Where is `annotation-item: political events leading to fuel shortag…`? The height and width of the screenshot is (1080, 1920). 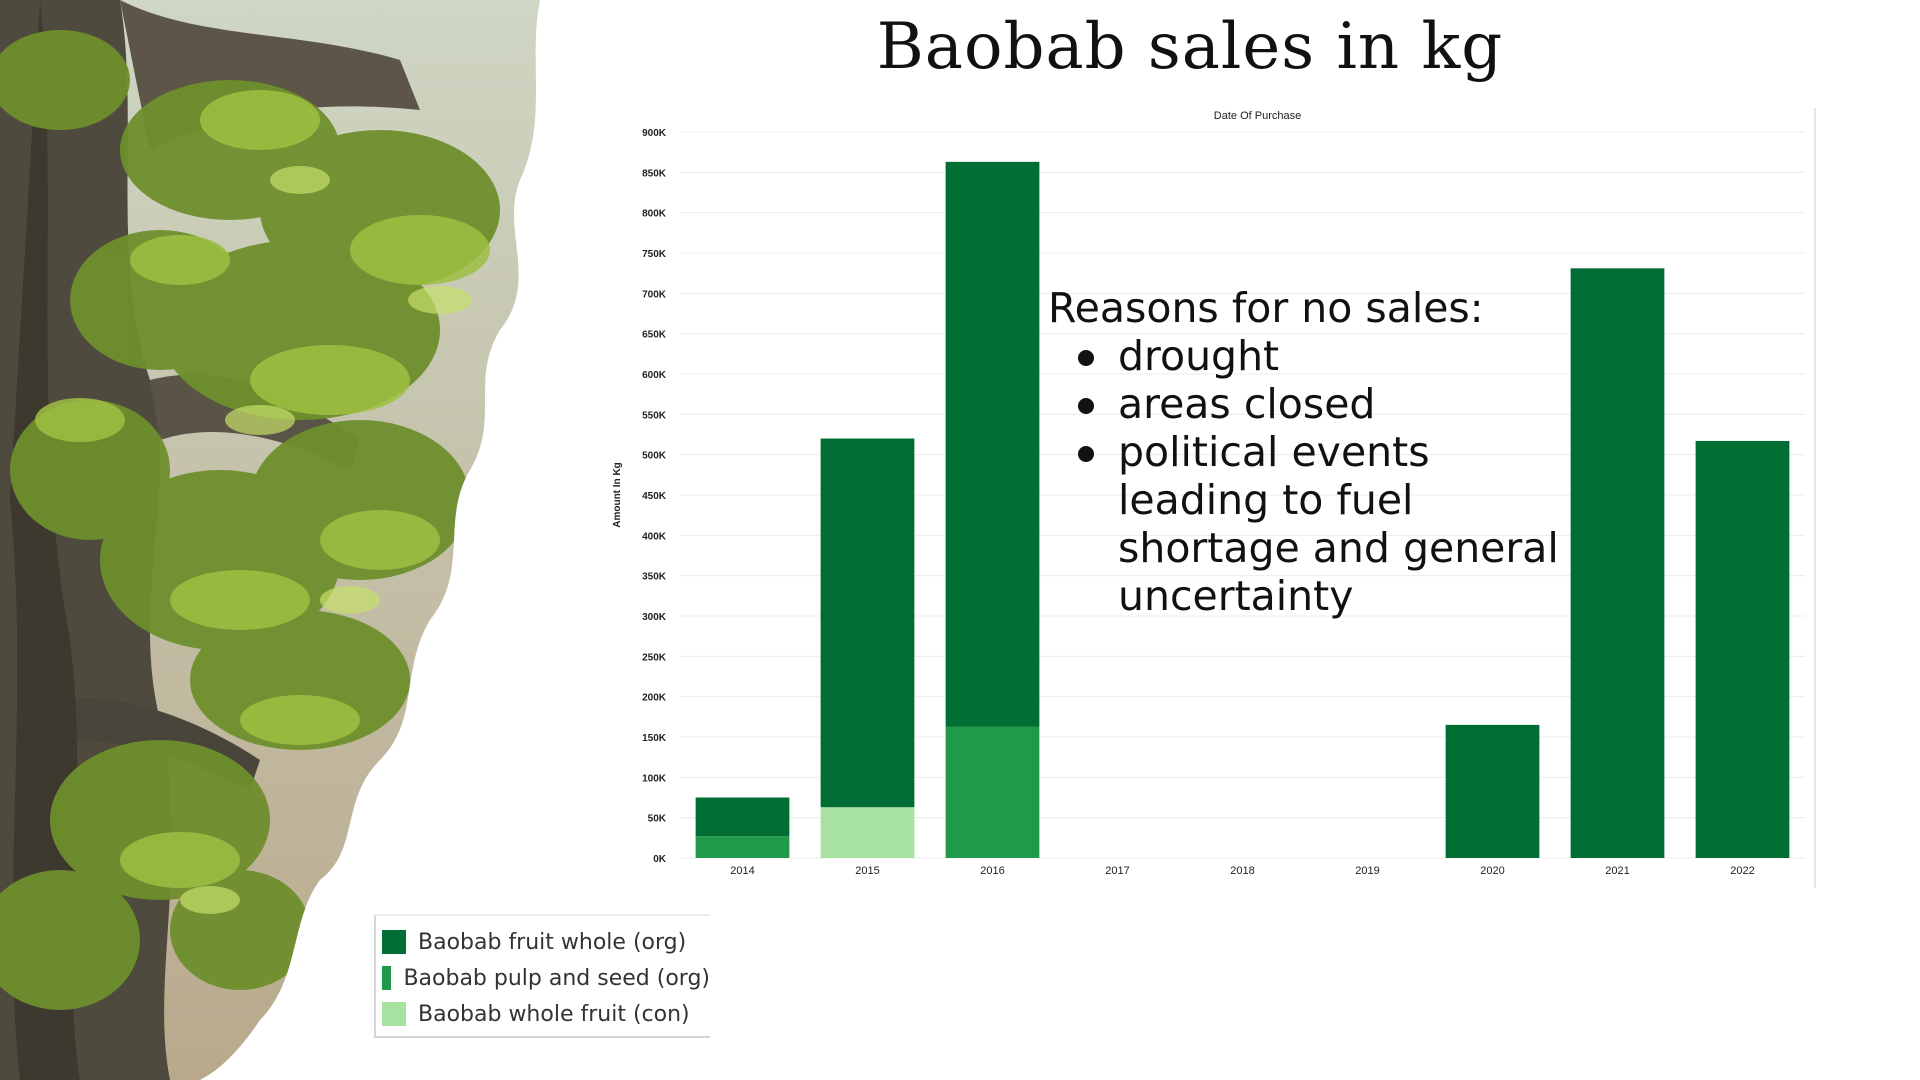
annotation-item: political events leading to fuel shortag… is located at coordinates (1333, 524).